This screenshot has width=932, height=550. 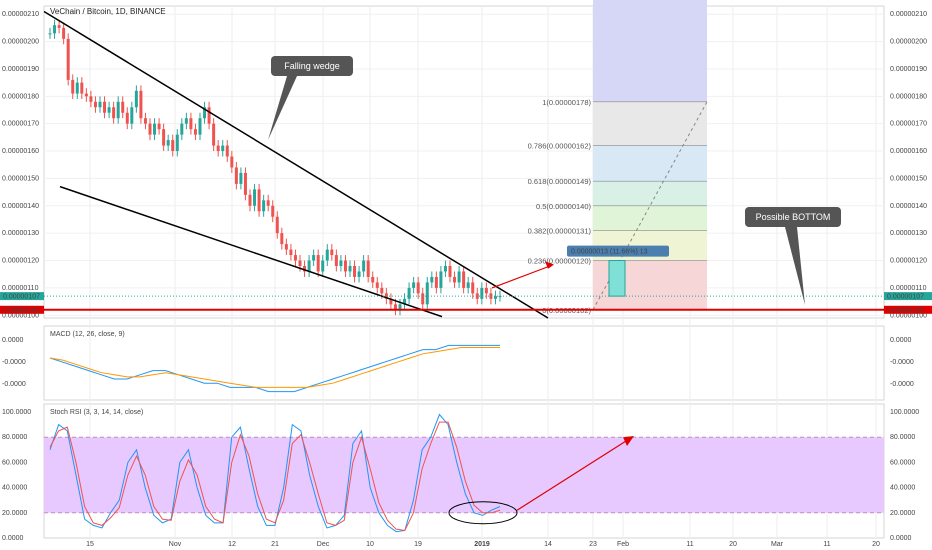 I want to click on stoch-rsi-y-tick-label-right: 0.0000, so click(x=901, y=538).